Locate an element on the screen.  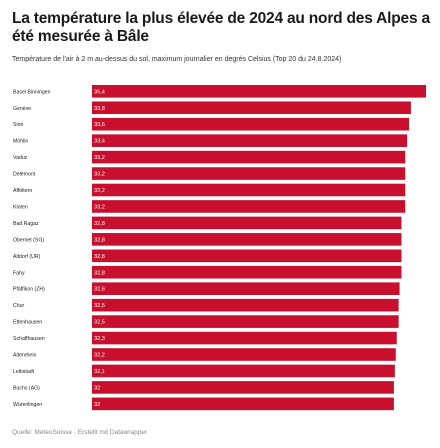
category-label: Buchs (AG) is located at coordinates (26, 388).